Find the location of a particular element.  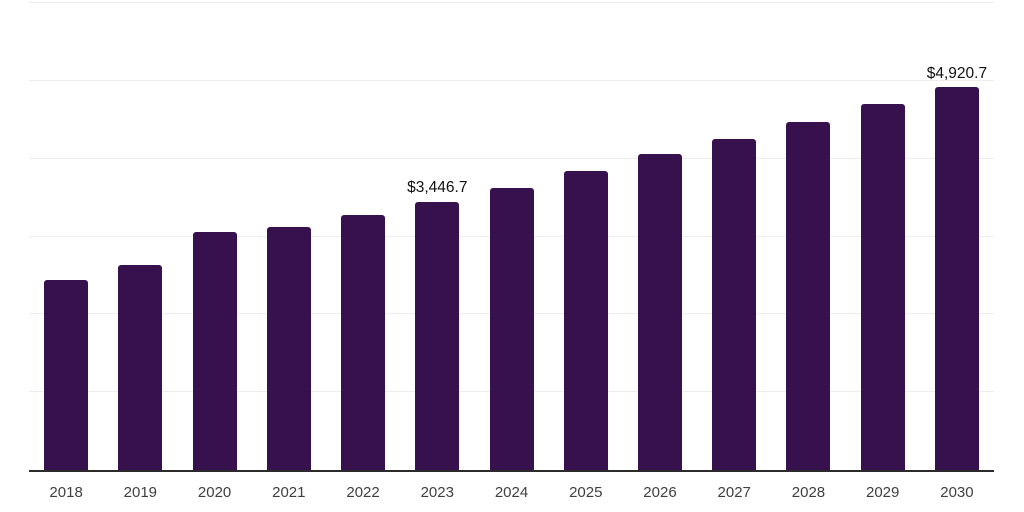

bar-2023: $3,446.7 is located at coordinates (437, 325).